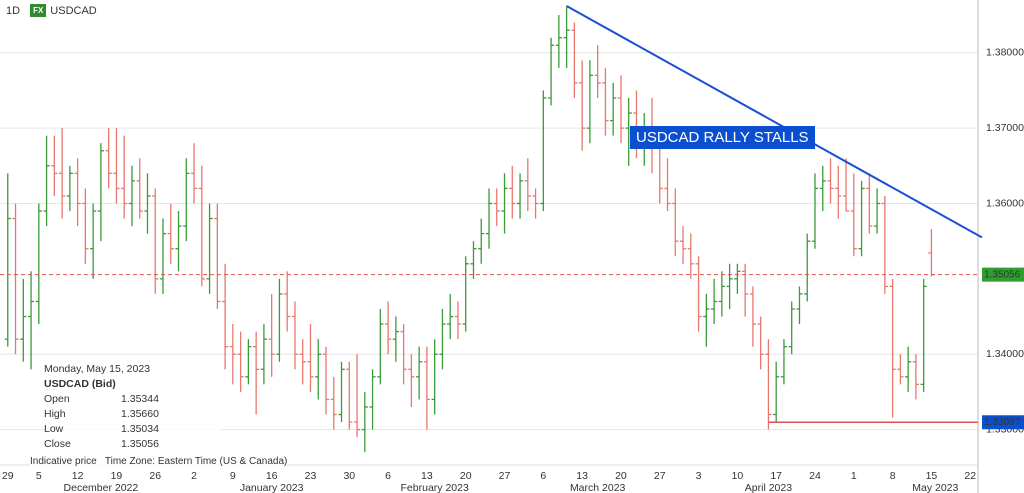 The width and height of the screenshot is (1024, 493). What do you see at coordinates (699, 476) in the screenshot?
I see `x-tick-label: 3` at bounding box center [699, 476].